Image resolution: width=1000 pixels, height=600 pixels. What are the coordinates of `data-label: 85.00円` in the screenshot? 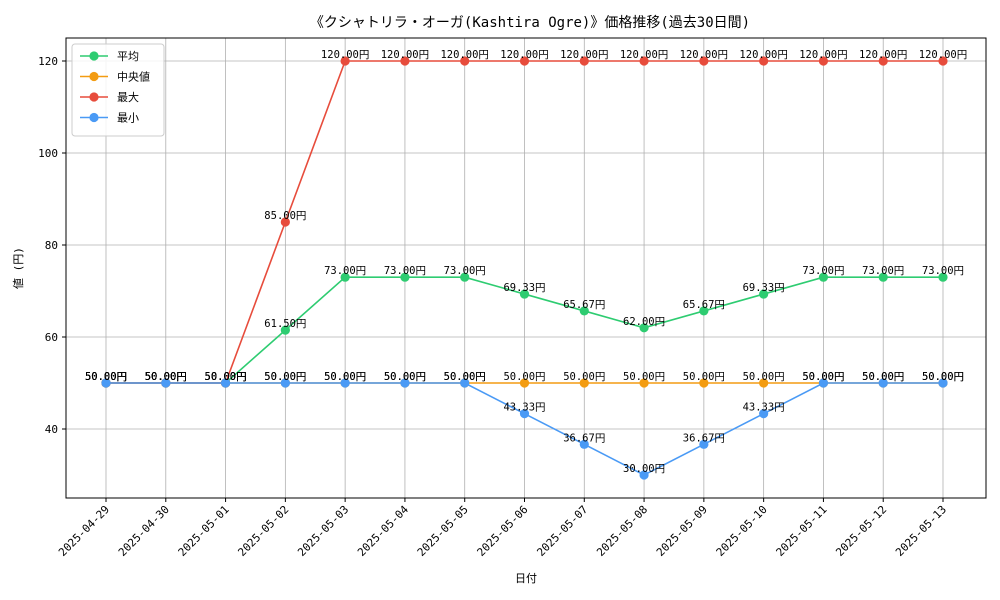 It's located at (285, 216).